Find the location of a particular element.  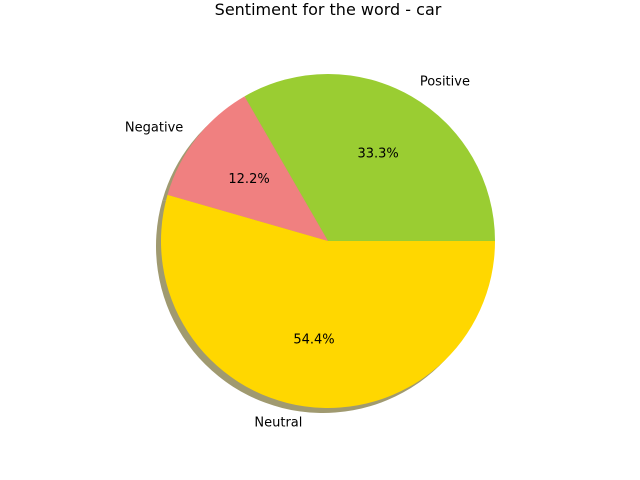

pie-slice-positive is located at coordinates (369, 157).